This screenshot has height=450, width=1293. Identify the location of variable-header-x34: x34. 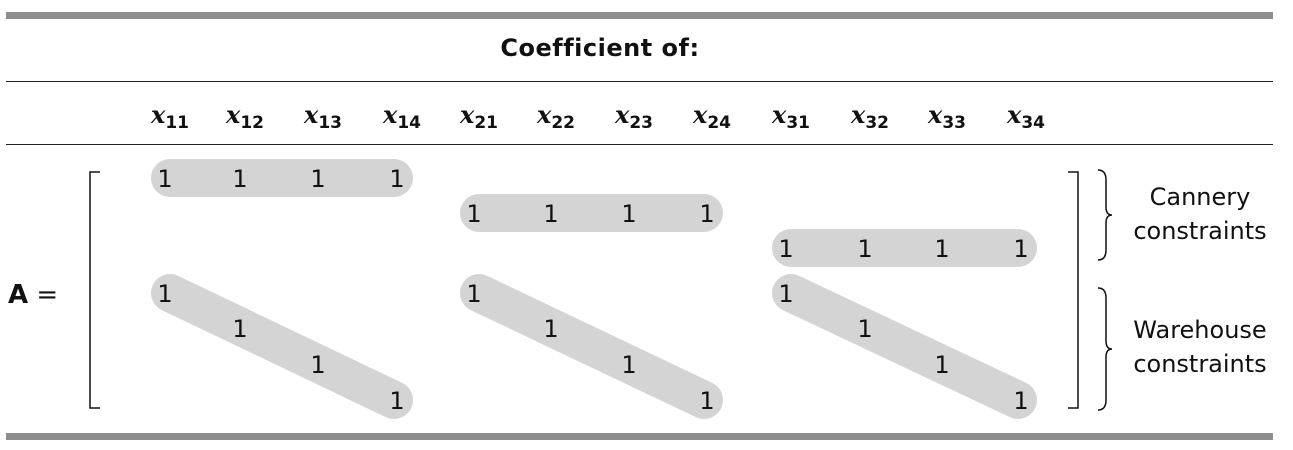
(1026, 116).